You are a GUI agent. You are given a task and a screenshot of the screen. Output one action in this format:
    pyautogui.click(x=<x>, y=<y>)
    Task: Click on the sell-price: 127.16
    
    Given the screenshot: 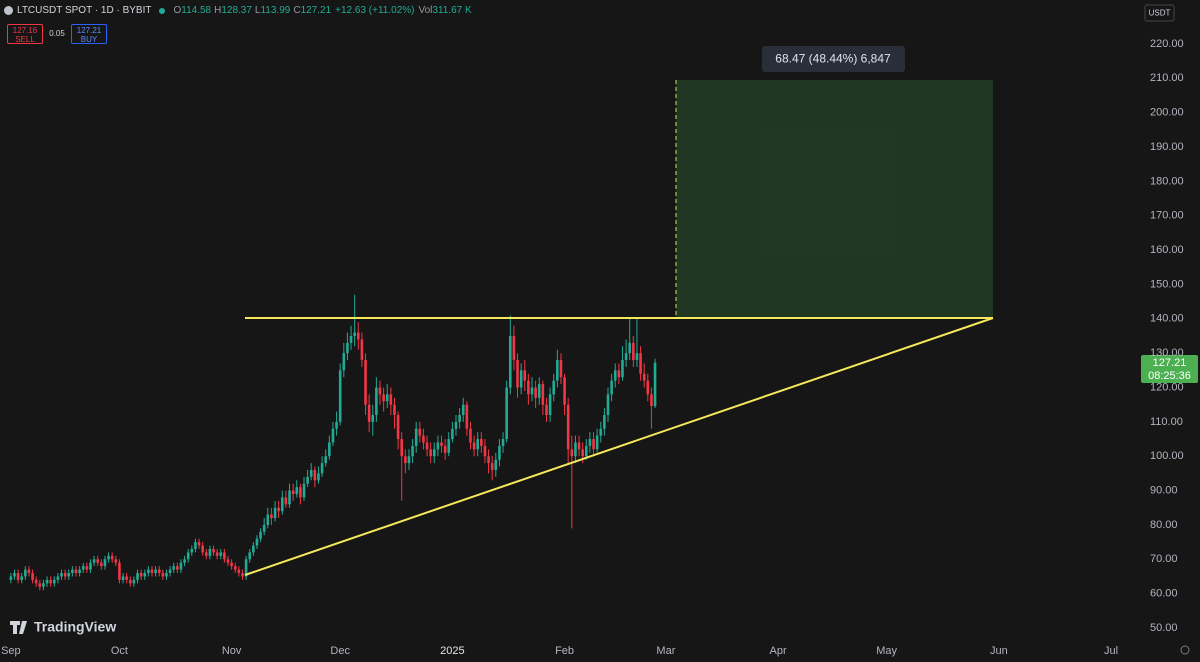 What is the action you would take?
    pyautogui.click(x=25, y=30)
    